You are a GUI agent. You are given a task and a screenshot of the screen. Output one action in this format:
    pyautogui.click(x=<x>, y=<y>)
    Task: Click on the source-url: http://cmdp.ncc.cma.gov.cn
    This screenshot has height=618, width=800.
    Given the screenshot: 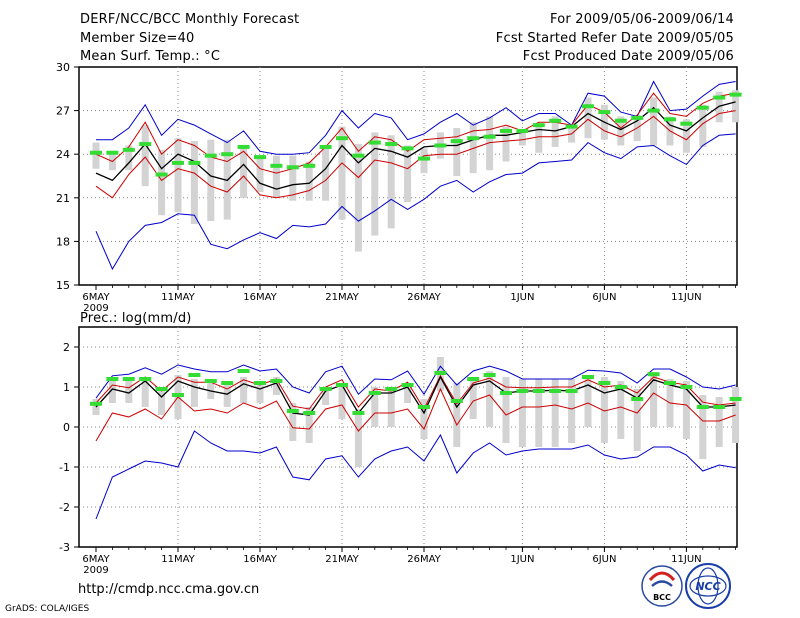 What is the action you would take?
    pyautogui.click(x=169, y=589)
    